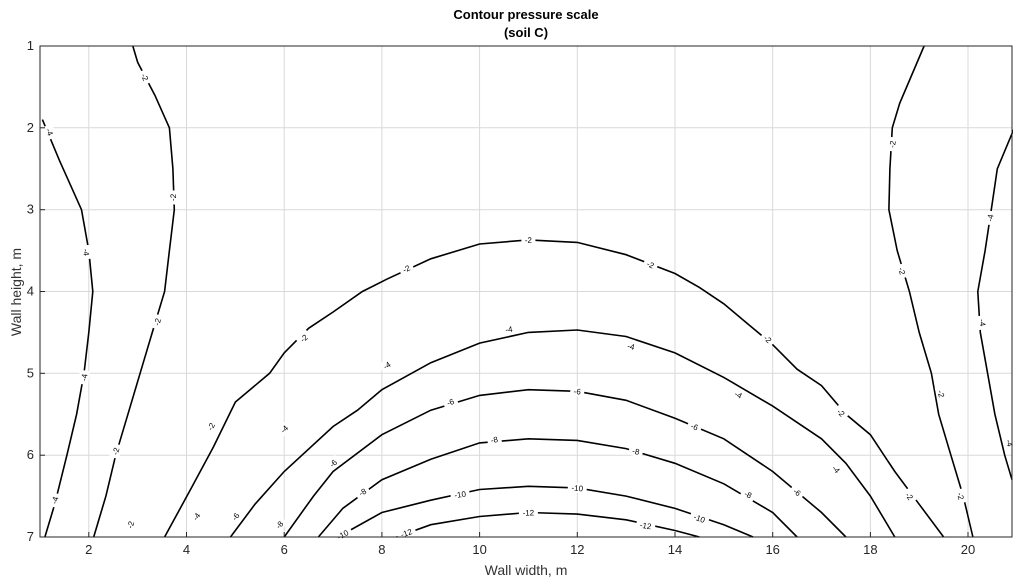 The width and height of the screenshot is (1013, 580). What do you see at coordinates (479, 549) in the screenshot?
I see `x-tick-label: 10` at bounding box center [479, 549].